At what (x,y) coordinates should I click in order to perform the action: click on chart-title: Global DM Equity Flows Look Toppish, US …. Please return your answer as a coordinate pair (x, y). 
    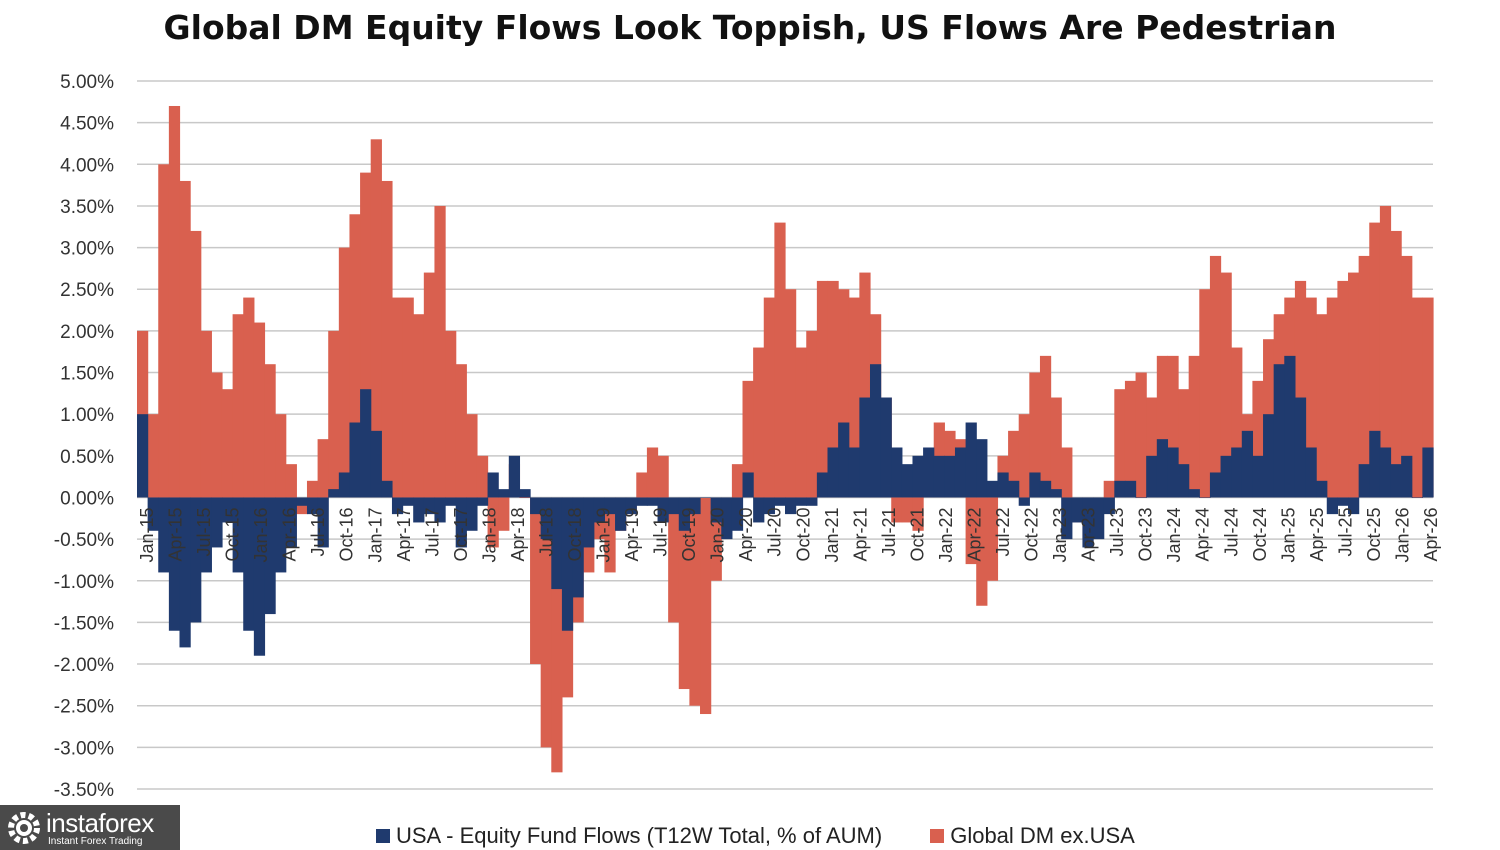
    Looking at the image, I should click on (750, 27).